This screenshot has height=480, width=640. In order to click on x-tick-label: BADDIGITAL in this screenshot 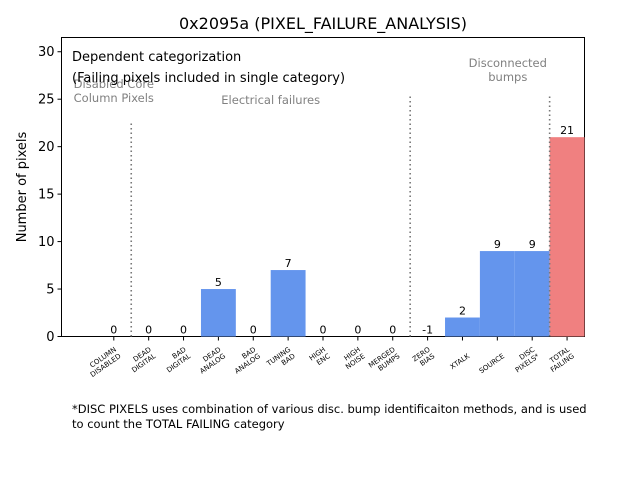, I will do `click(177, 360)`.